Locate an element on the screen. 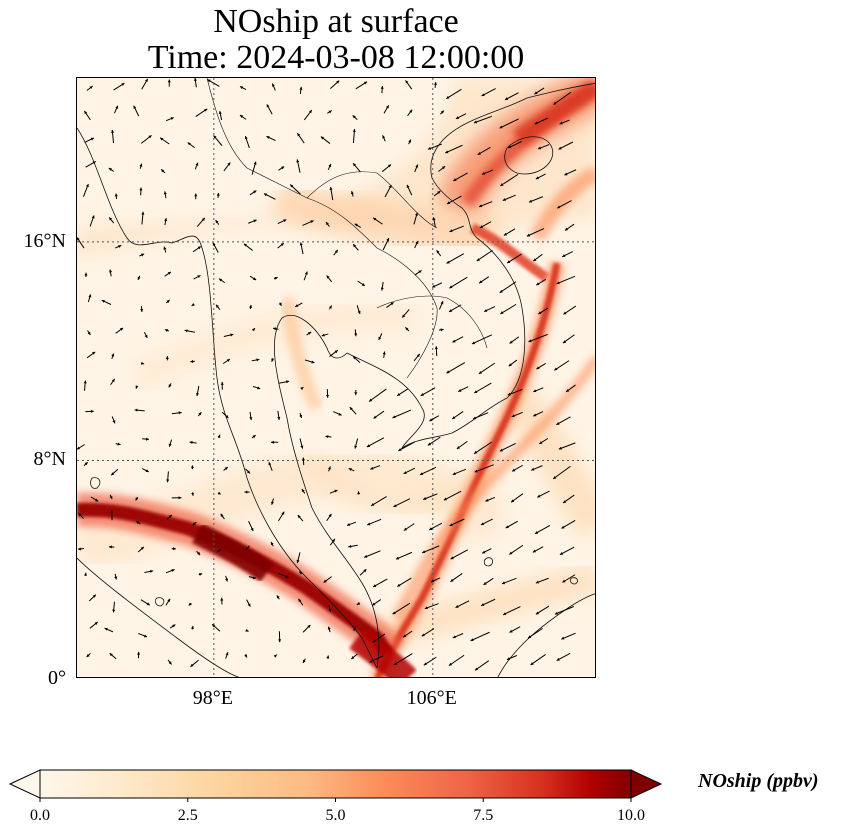 The image size is (842, 836). lon-tick-label: 106°E is located at coordinates (431, 698).